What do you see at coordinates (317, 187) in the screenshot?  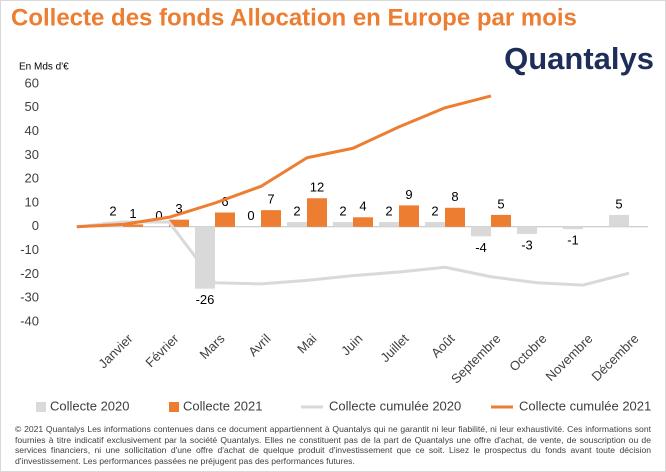 I see `data-label: 12` at bounding box center [317, 187].